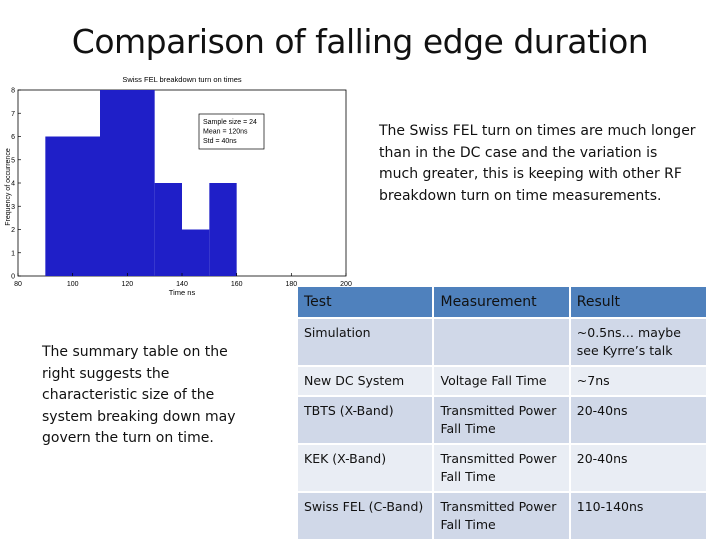 The width and height of the screenshot is (720, 541). I want to click on cell-measurement: Voltage Fall Time, so click(500, 382).